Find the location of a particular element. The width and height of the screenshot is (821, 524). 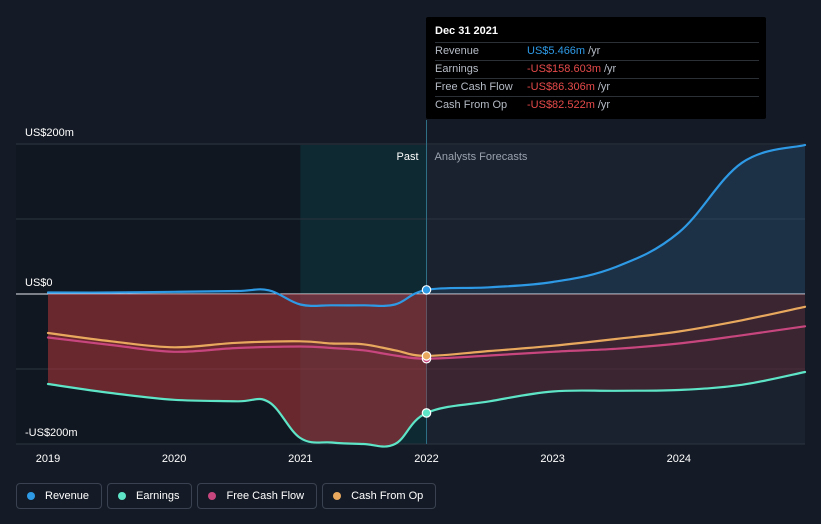

tooltip-row-free-cash-flow: Free Cash Flow -US$86.306m /yr is located at coordinates (597, 87).